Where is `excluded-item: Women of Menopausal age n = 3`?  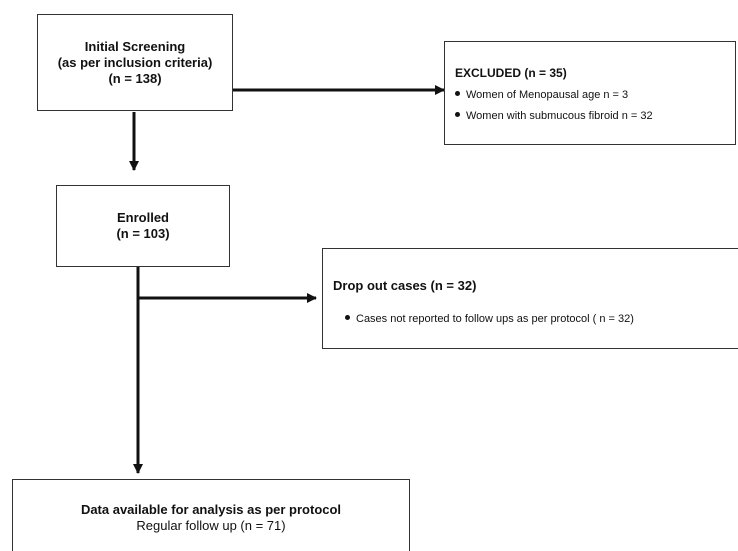
excluded-item: Women of Menopausal age n = 3 is located at coordinates (595, 95).